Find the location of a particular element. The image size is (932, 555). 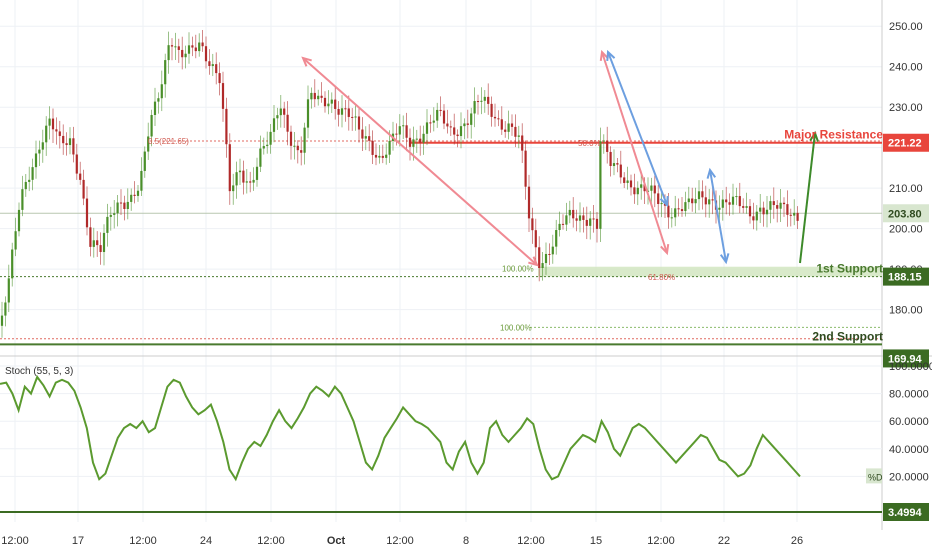

stoch-legend: %D is located at coordinates (875, 477).